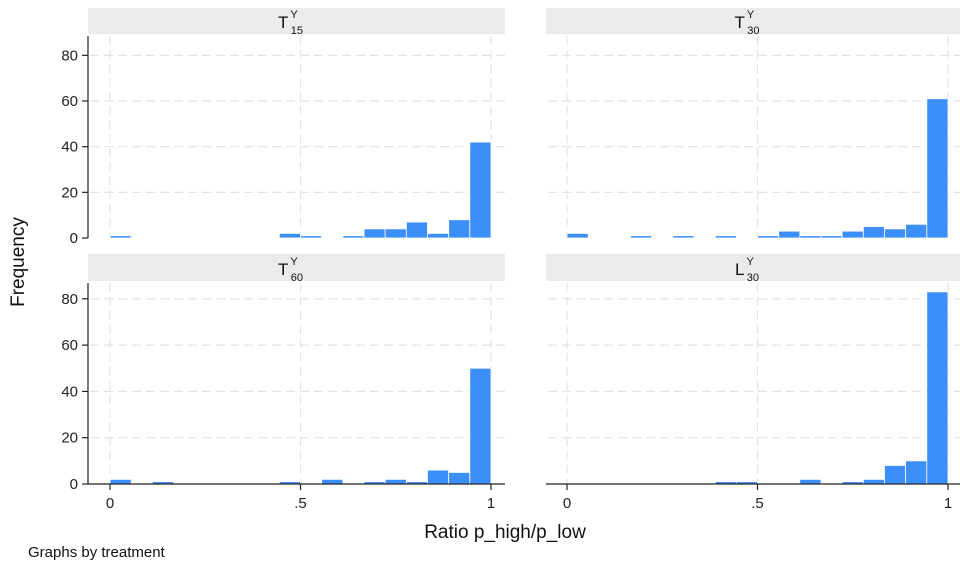  I want to click on panel-title: T Y 30, so click(747, 23).